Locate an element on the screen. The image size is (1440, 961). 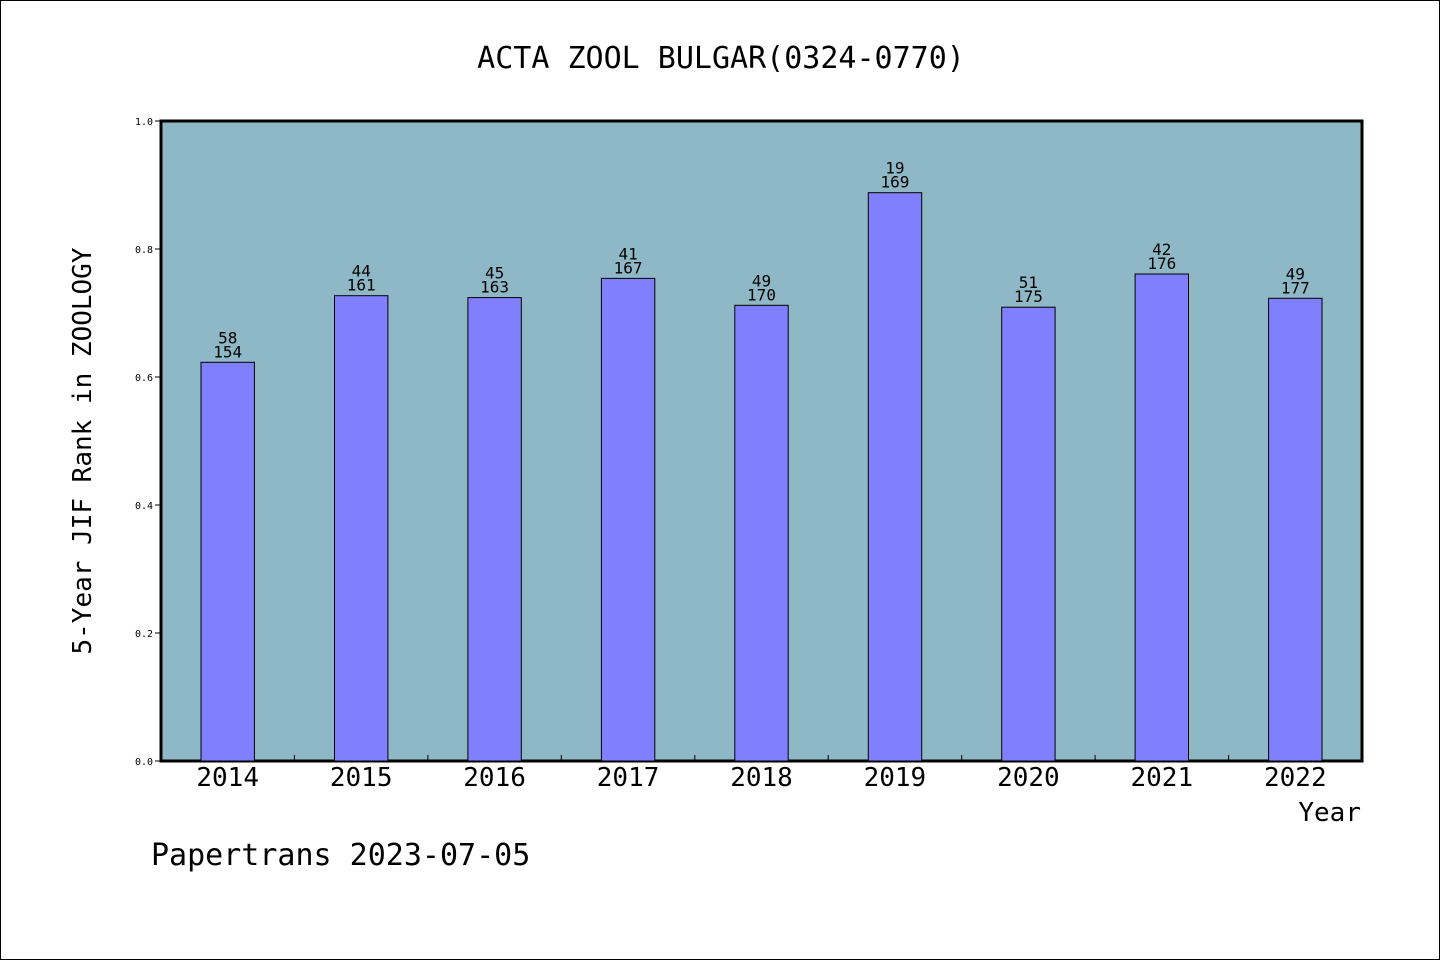
x-tick-label-2021: 2021 is located at coordinates (1161, 778).